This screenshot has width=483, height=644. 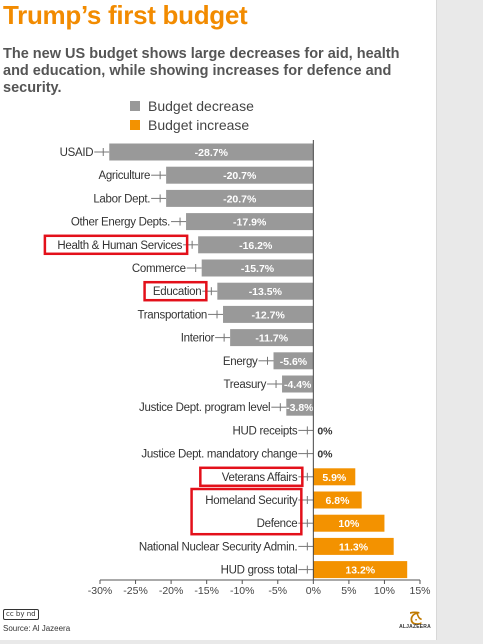 I want to click on value-label-veterans-affairs: 5.9%, so click(x=334, y=478).